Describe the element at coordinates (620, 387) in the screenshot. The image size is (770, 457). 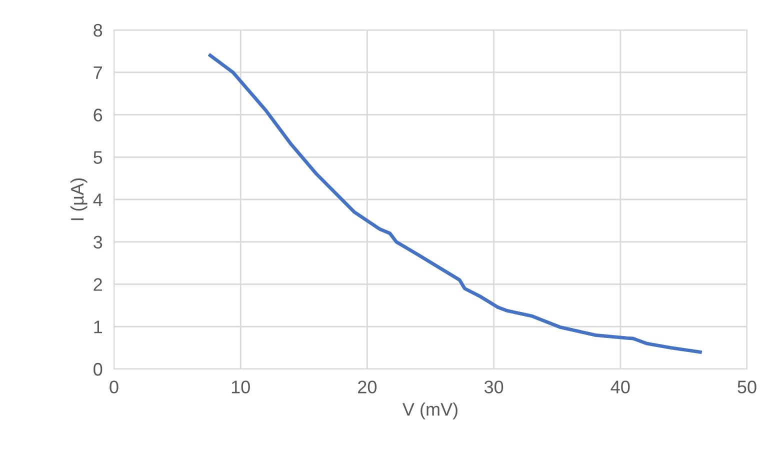
I see `x-tick-label: 40` at that location.